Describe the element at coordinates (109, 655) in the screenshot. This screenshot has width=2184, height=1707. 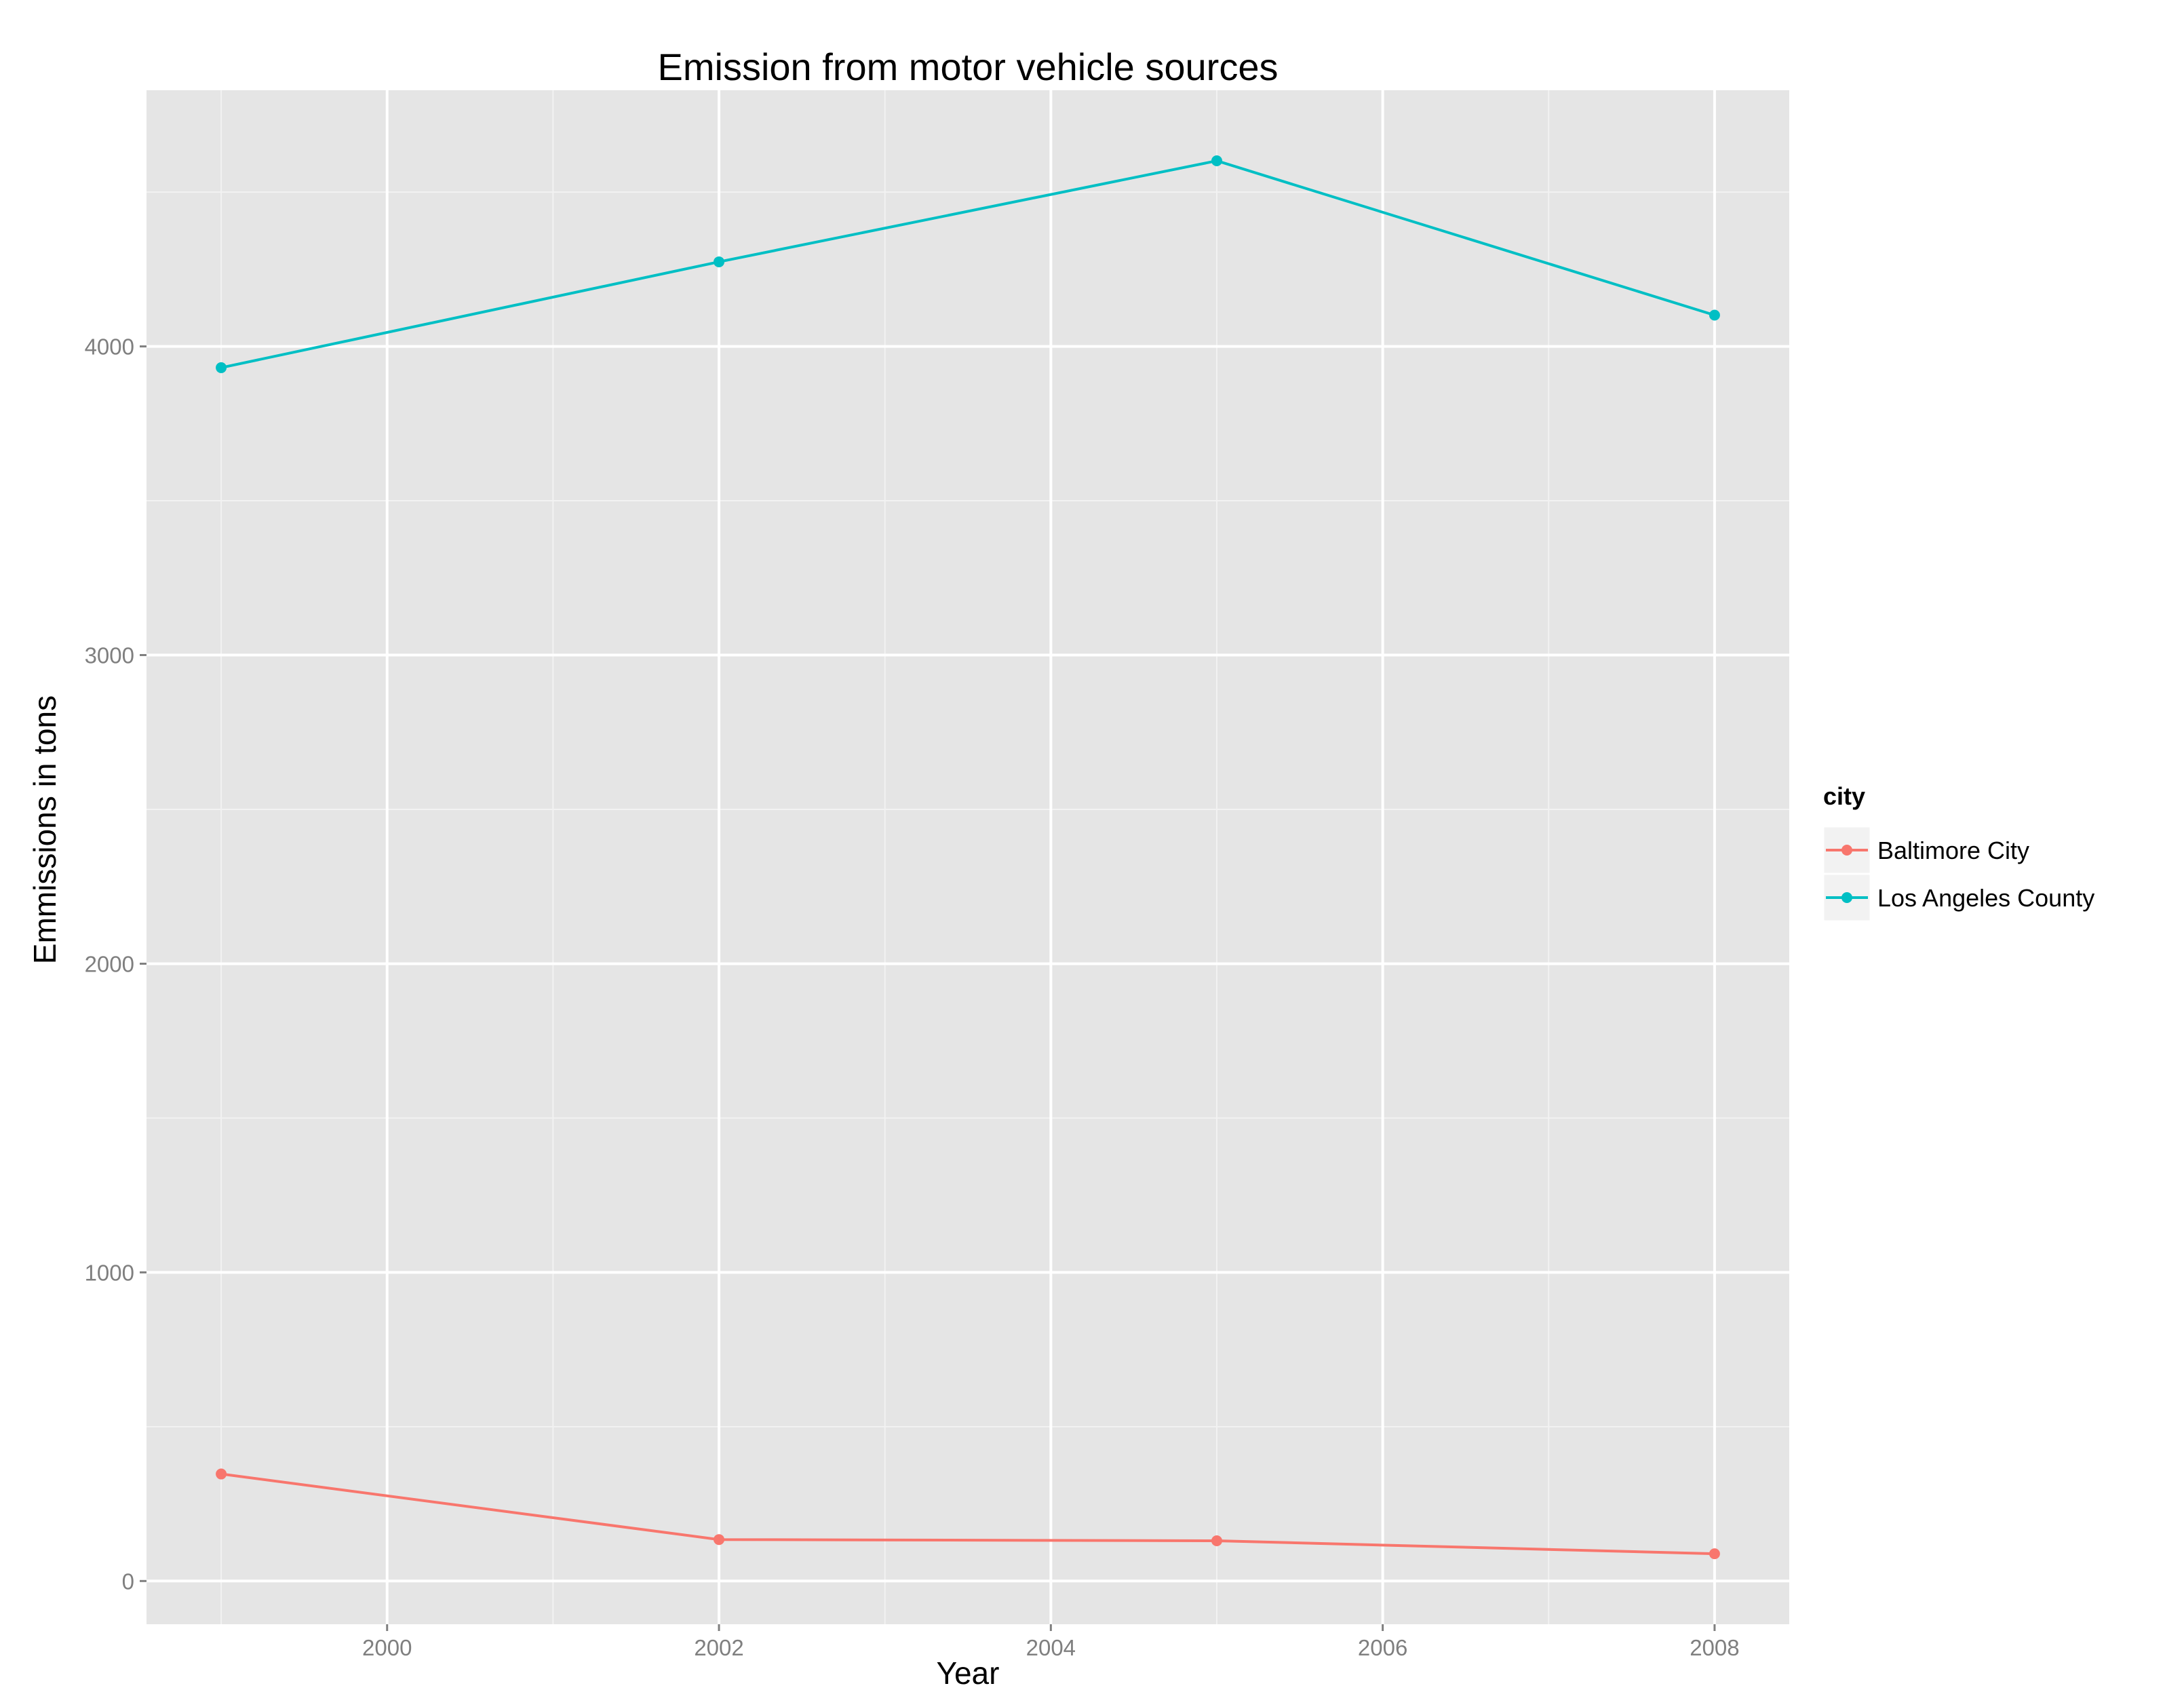
I see `y-tick-label: 3000` at that location.